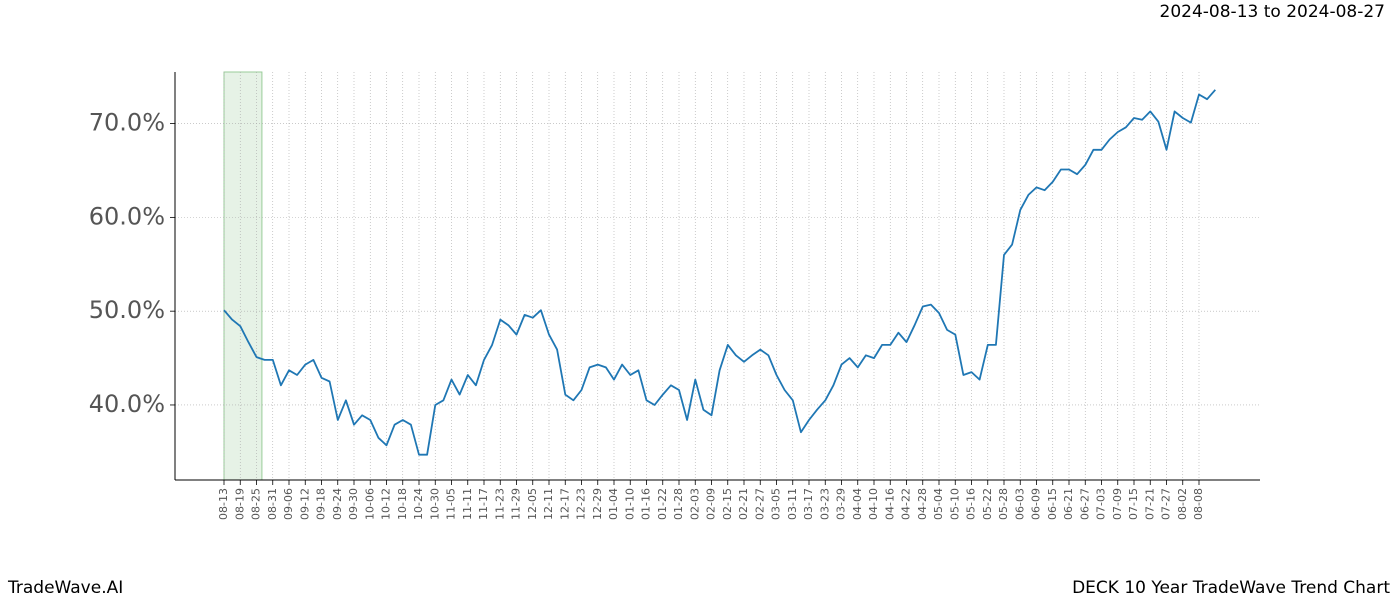 This screenshot has width=1400, height=600. I want to click on x-tick-label: 11-17, so click(483, 504).